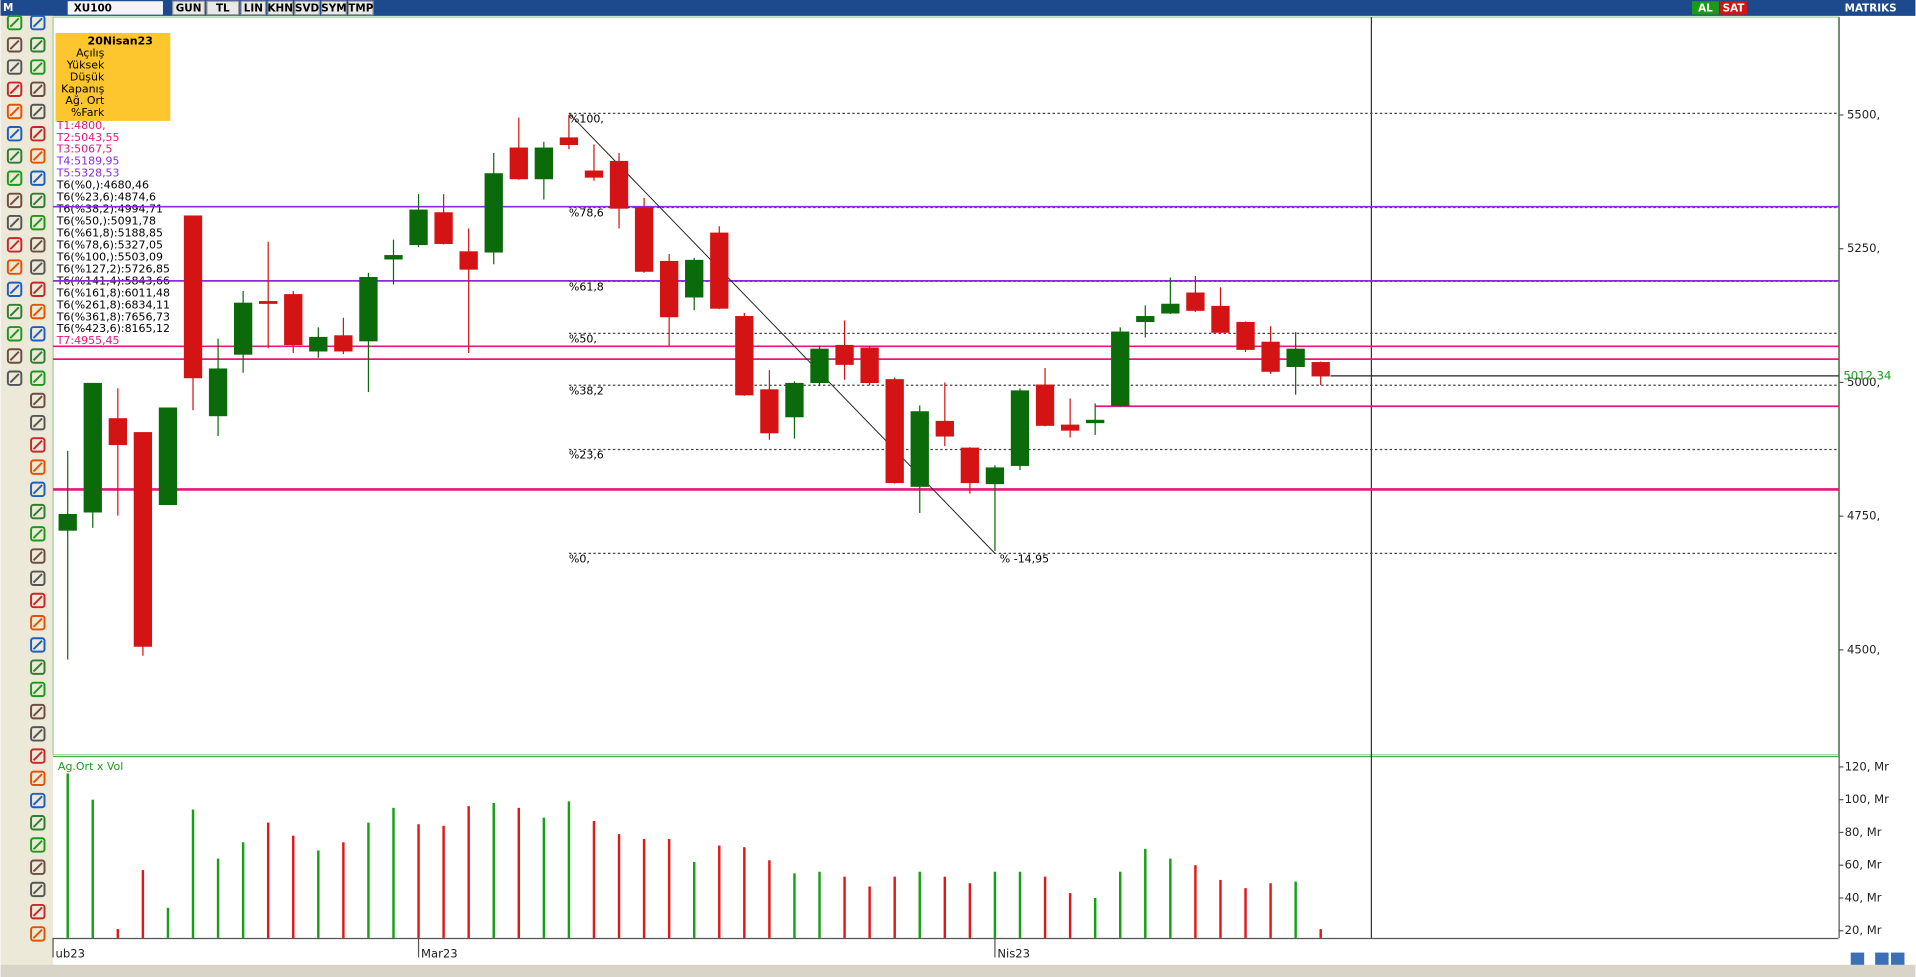 This screenshot has width=1916, height=977. I want to click on y-tick-label: 4500,, so click(1863, 649).